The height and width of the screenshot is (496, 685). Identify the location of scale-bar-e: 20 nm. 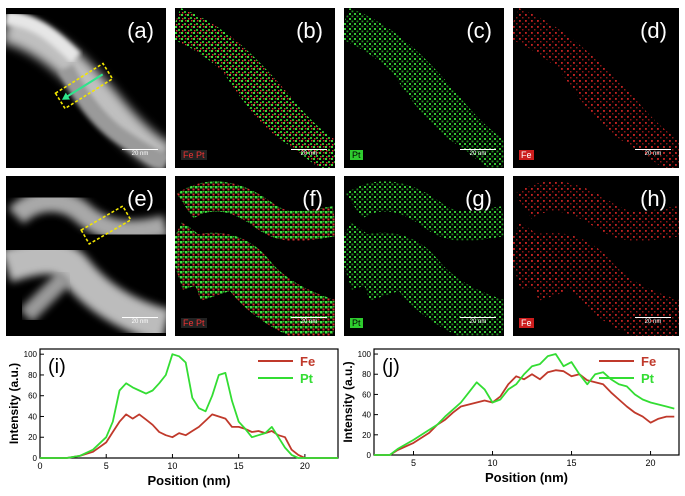
(140, 321).